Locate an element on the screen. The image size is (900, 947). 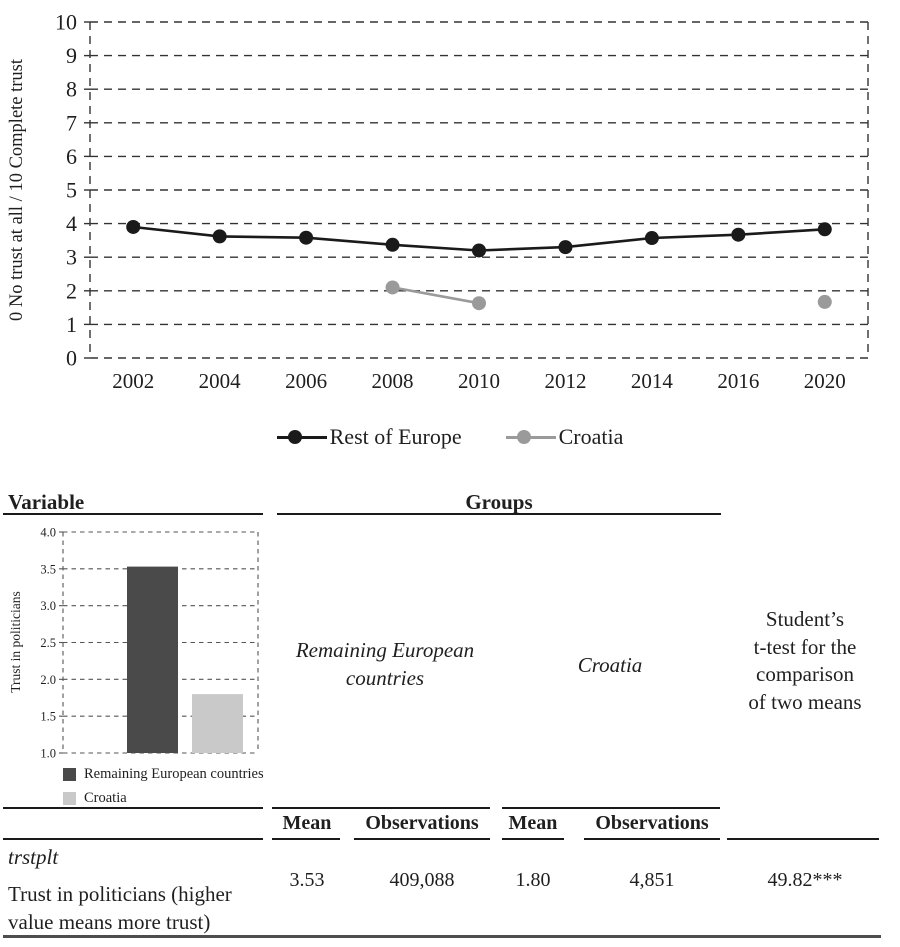
svg-text: 2 is located at coordinates (71, 290).